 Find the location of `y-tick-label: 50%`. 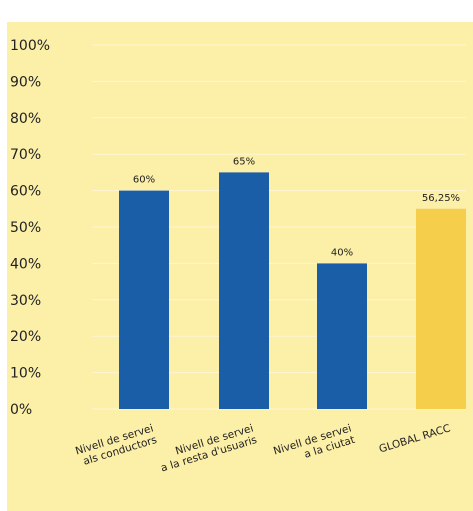

y-tick-label: 50% is located at coordinates (25, 228).